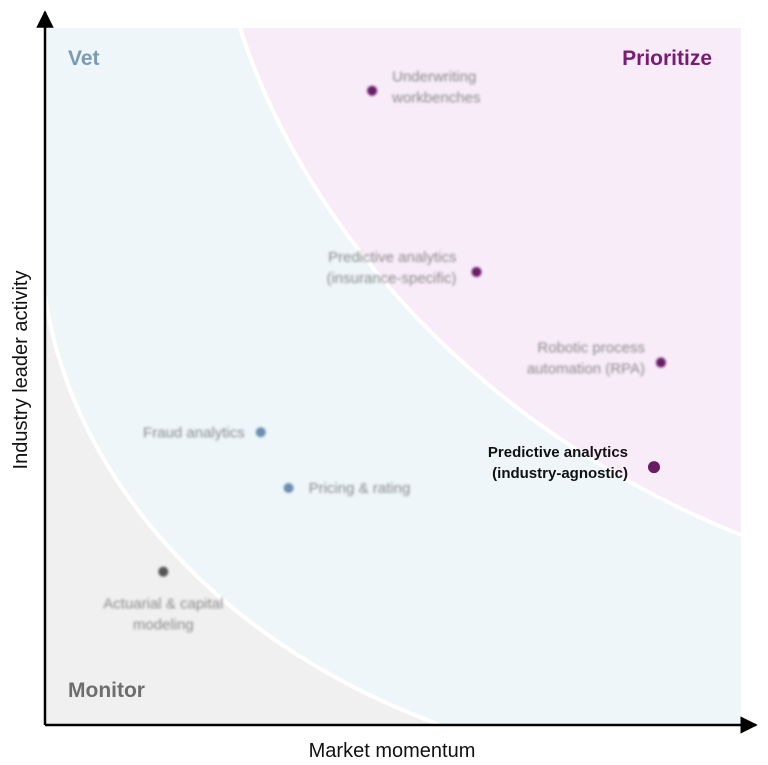 The height and width of the screenshot is (765, 768). I want to click on y-axis-label: Industry leader activity, so click(21, 370).